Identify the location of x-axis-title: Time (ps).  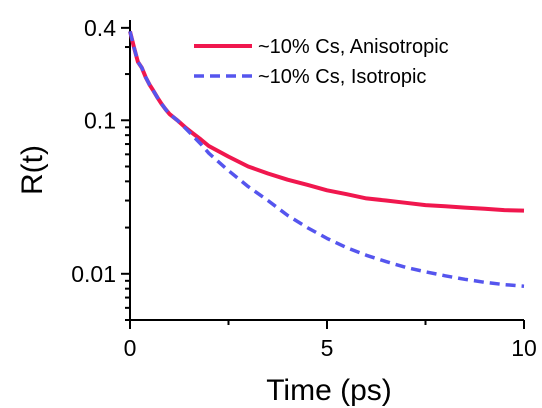
(329, 390).